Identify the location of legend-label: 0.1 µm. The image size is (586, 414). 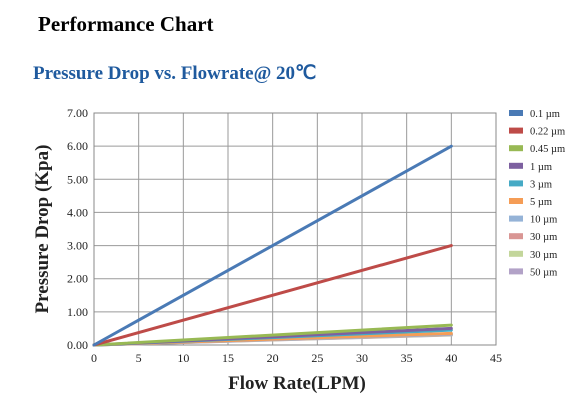
(545, 114).